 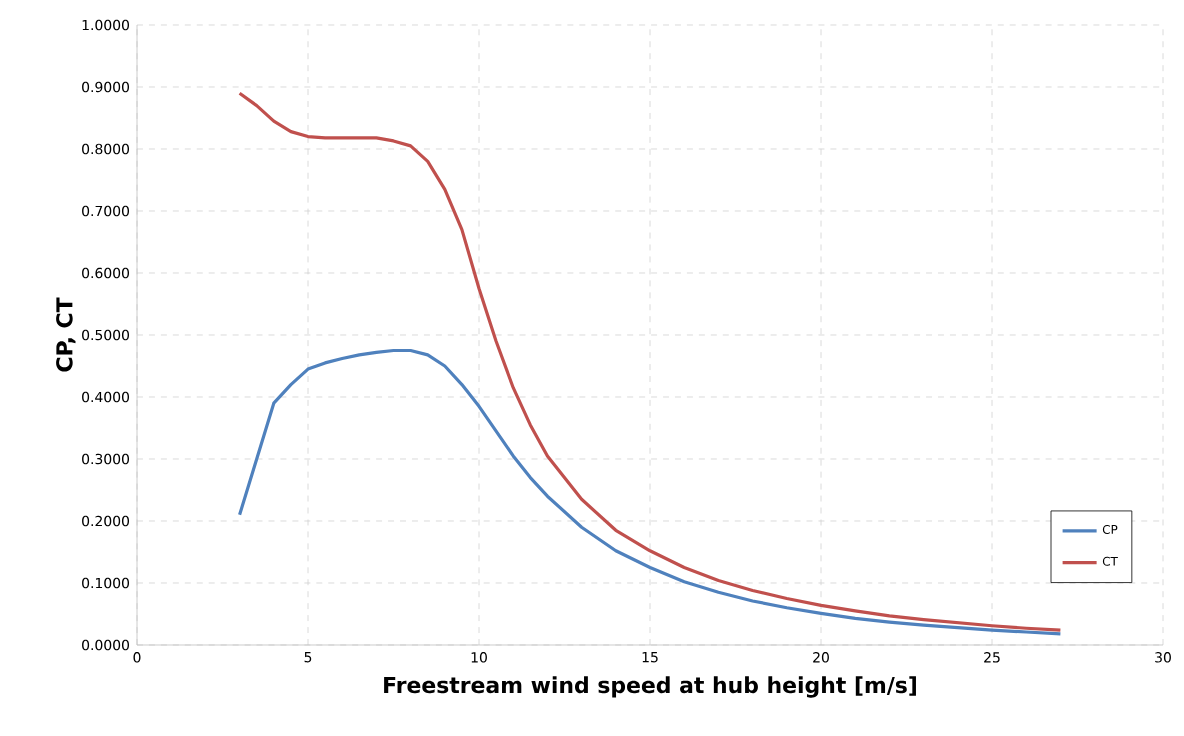 What do you see at coordinates (650, 657) in the screenshot?
I see `x-tick-label: 15` at bounding box center [650, 657].